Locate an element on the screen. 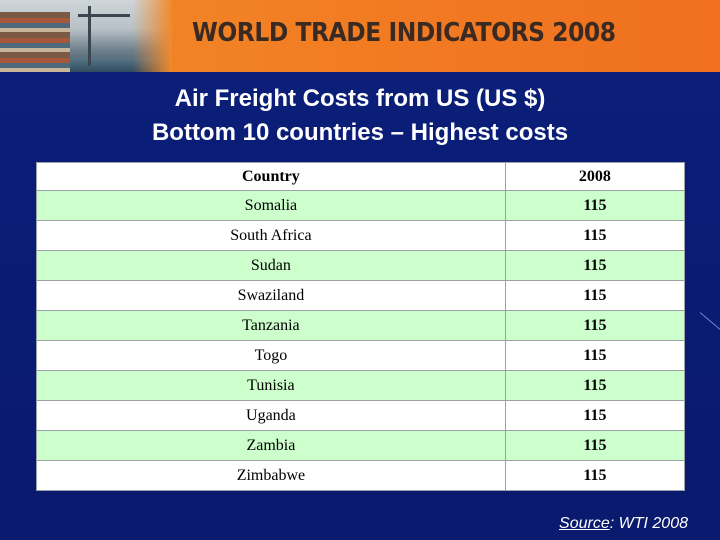 The height and width of the screenshot is (540, 720). table-row: Tunisia 115 is located at coordinates (361, 385).